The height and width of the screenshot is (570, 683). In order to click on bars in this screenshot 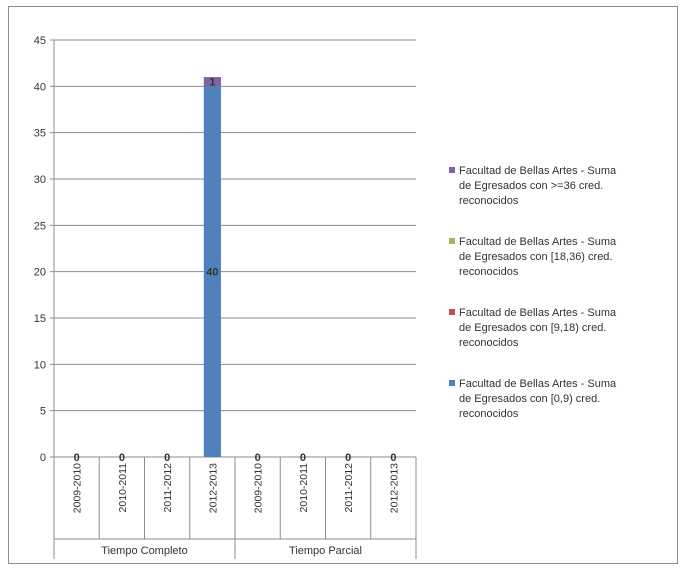, I will do `click(212, 267)`.